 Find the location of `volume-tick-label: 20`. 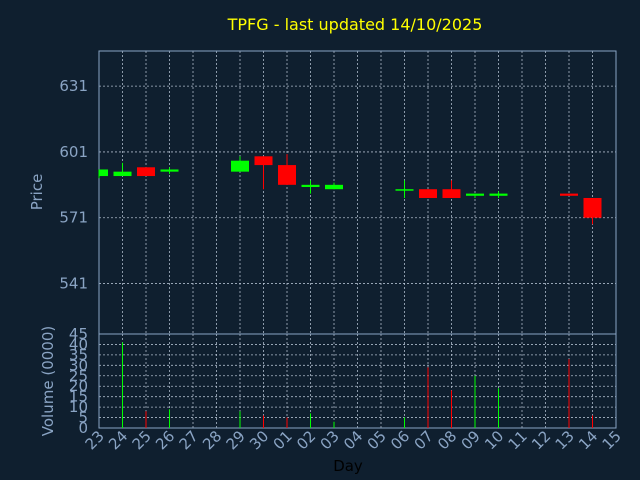

volume-tick-label: 20 is located at coordinates (78, 386).